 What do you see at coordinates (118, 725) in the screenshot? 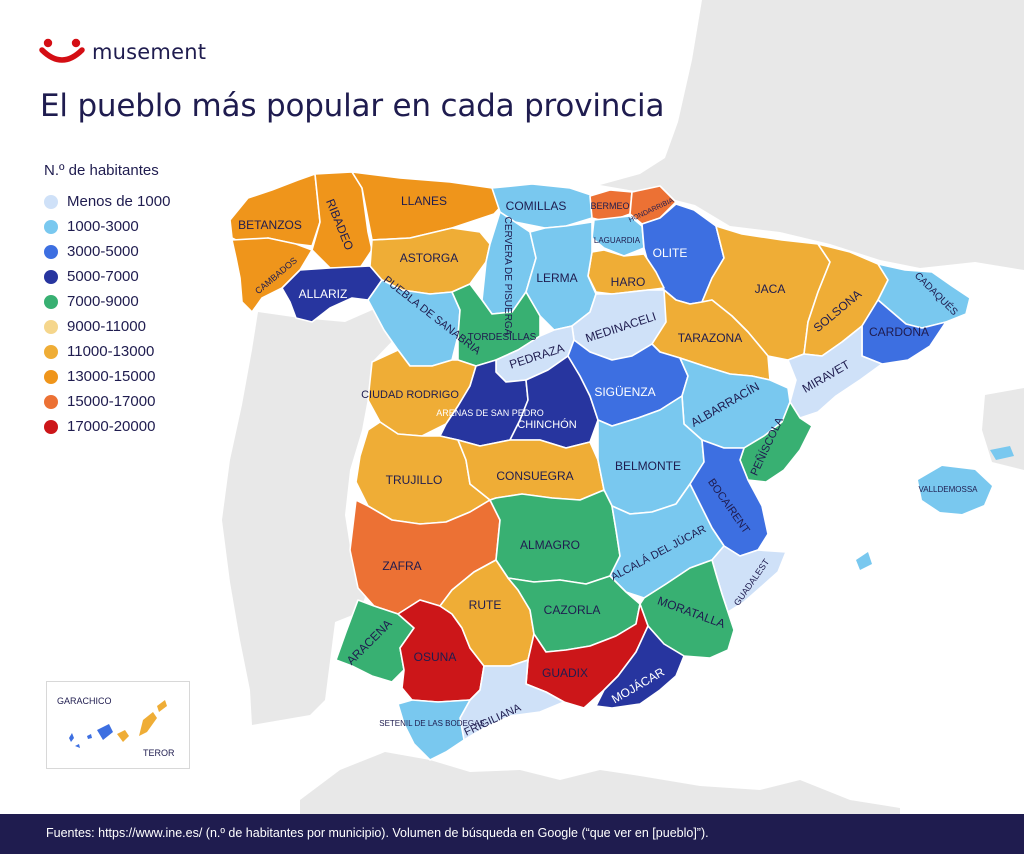
I see `canary-islands-inset: GARACHICO TEROR` at bounding box center [118, 725].